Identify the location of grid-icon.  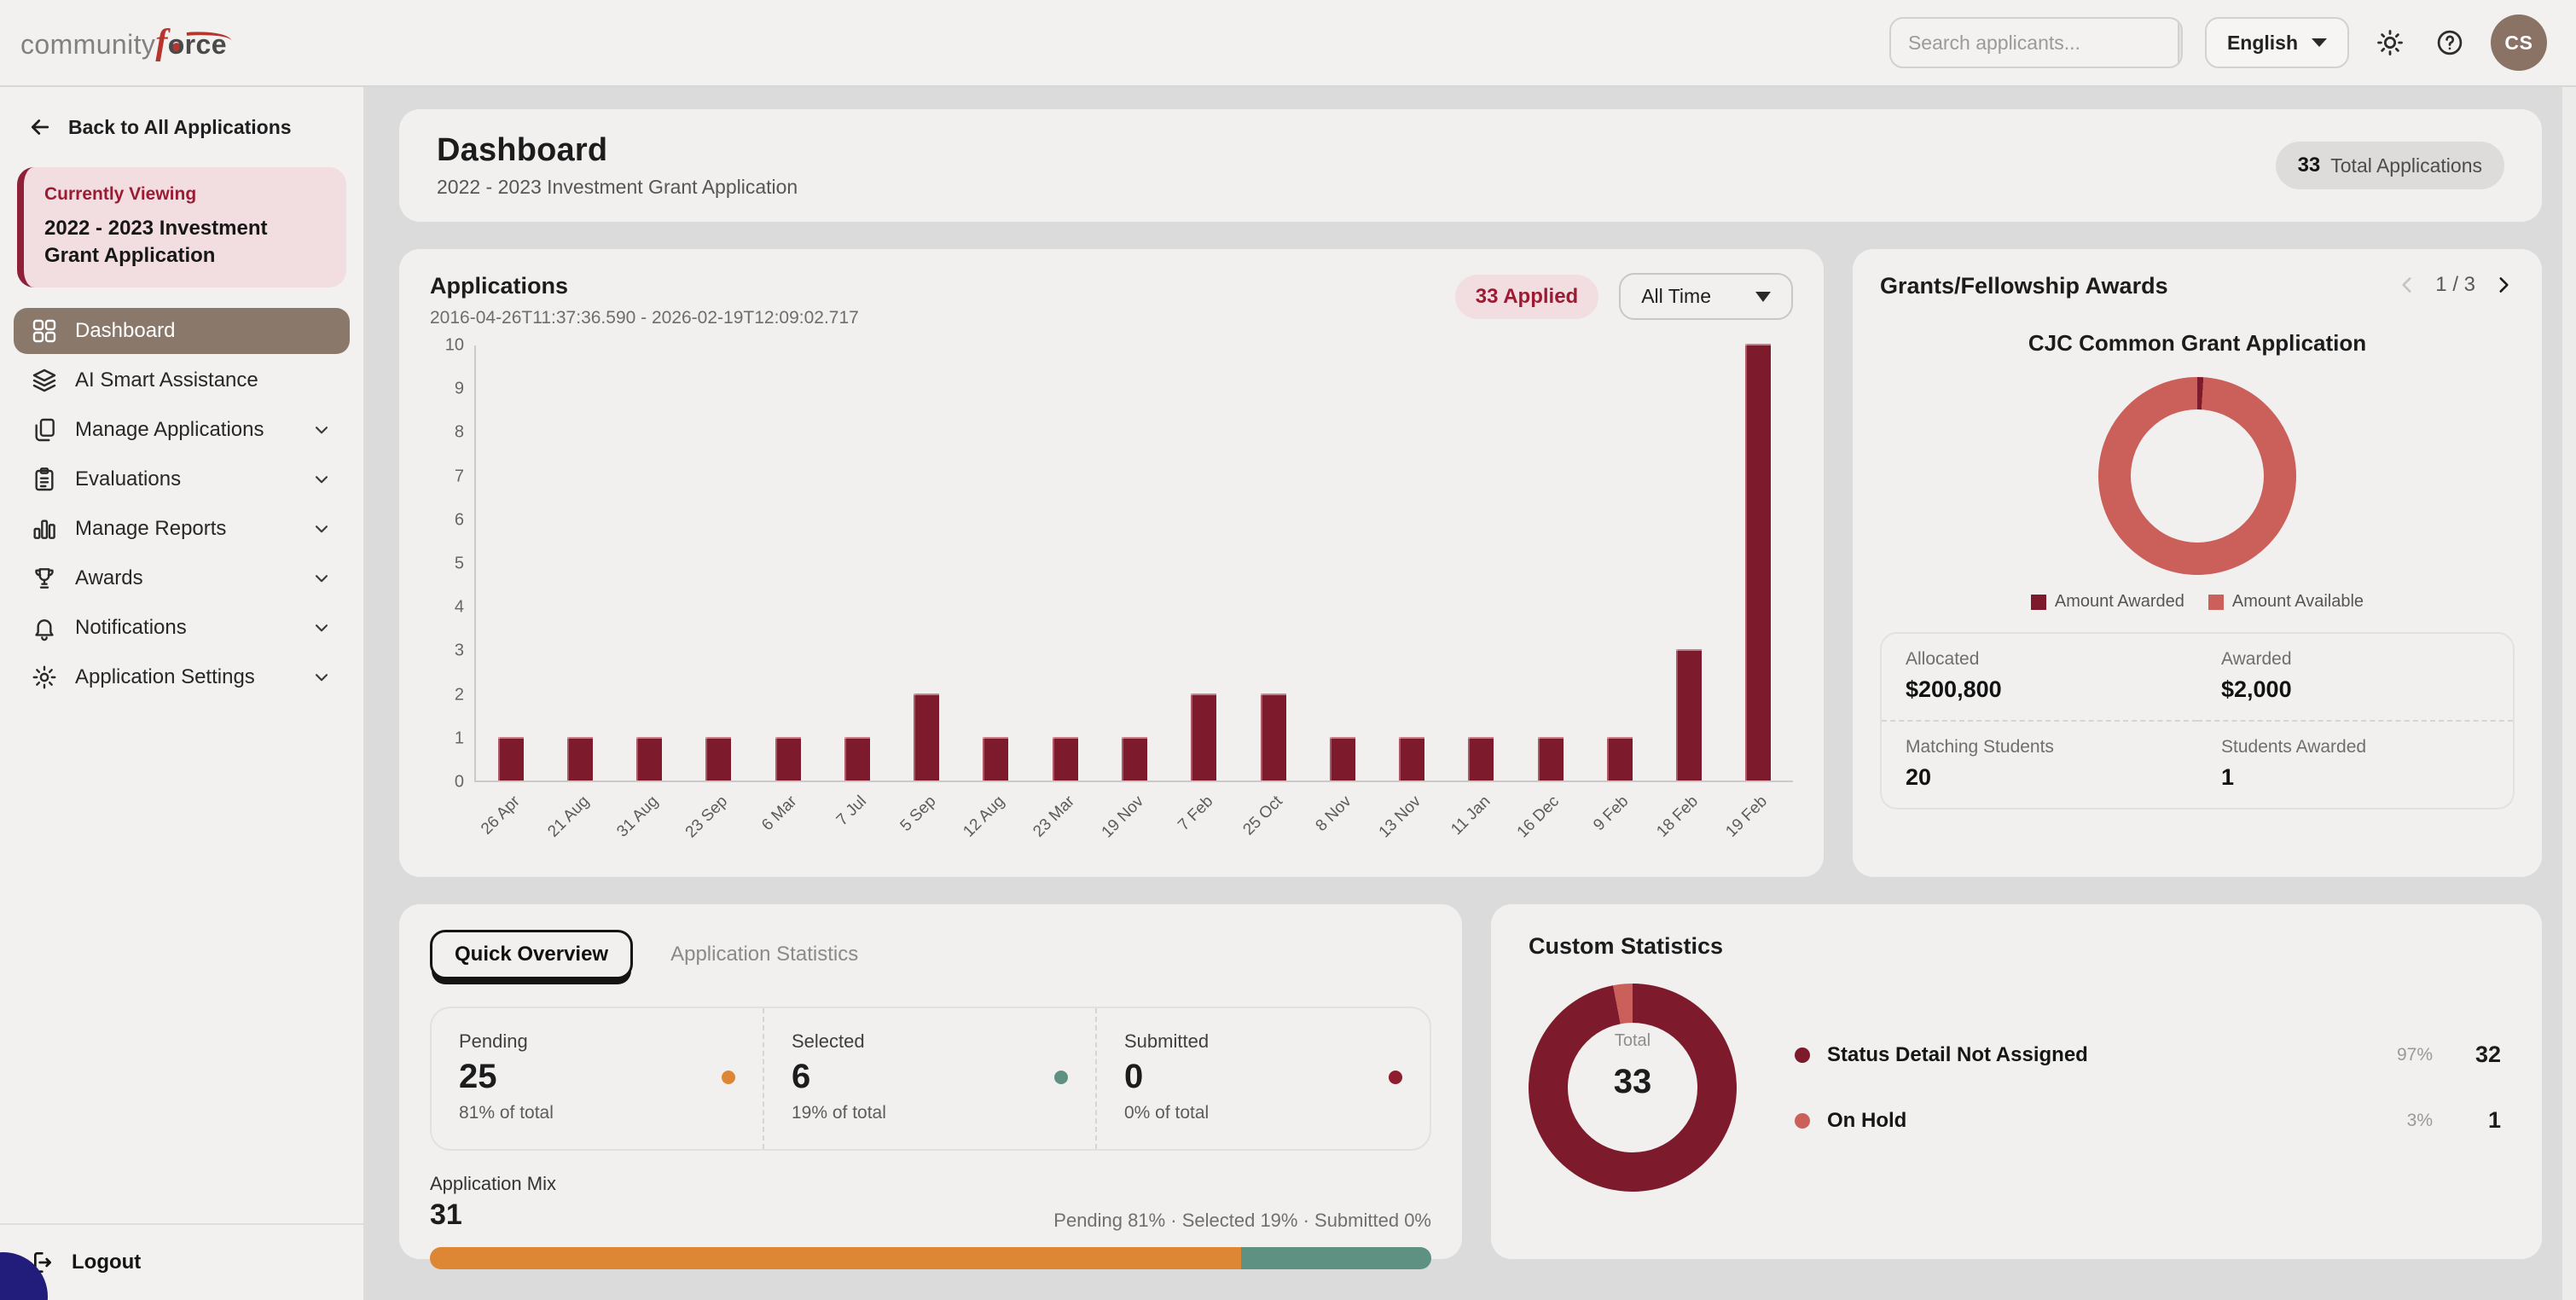
(44, 331).